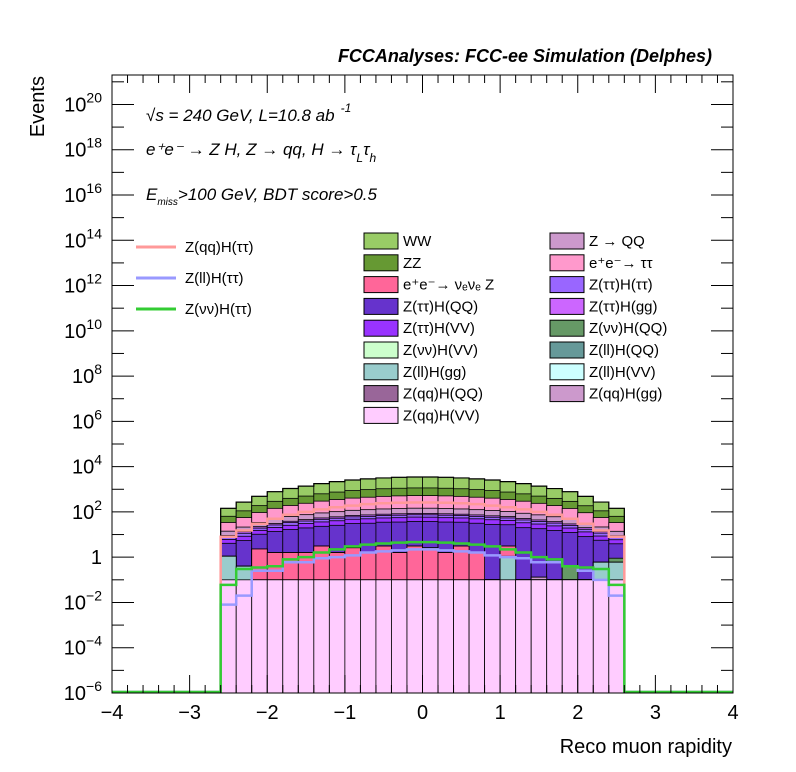 Image resolution: width=796 pixels, height=772 pixels. I want to click on legend-label: ZZ, so click(412, 263).